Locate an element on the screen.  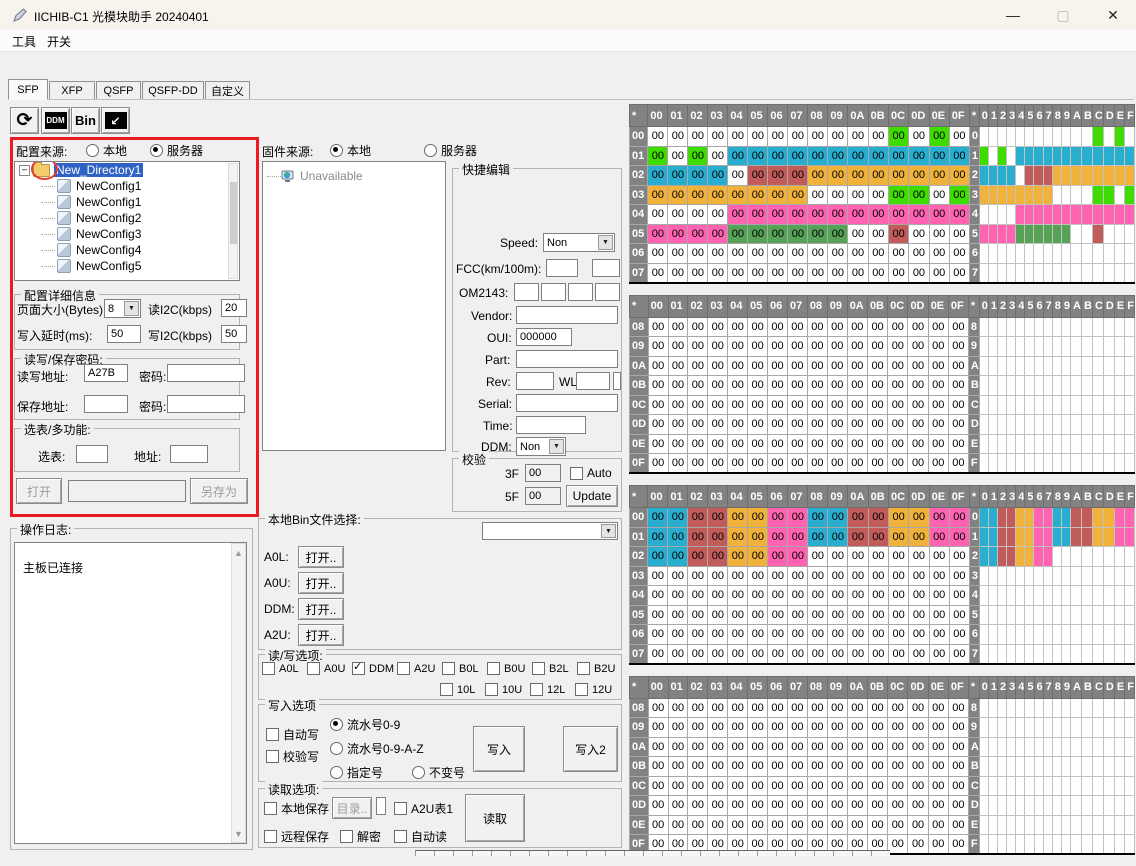
serial-0-9-radio: 流水号0-9 is located at coordinates (365, 724).